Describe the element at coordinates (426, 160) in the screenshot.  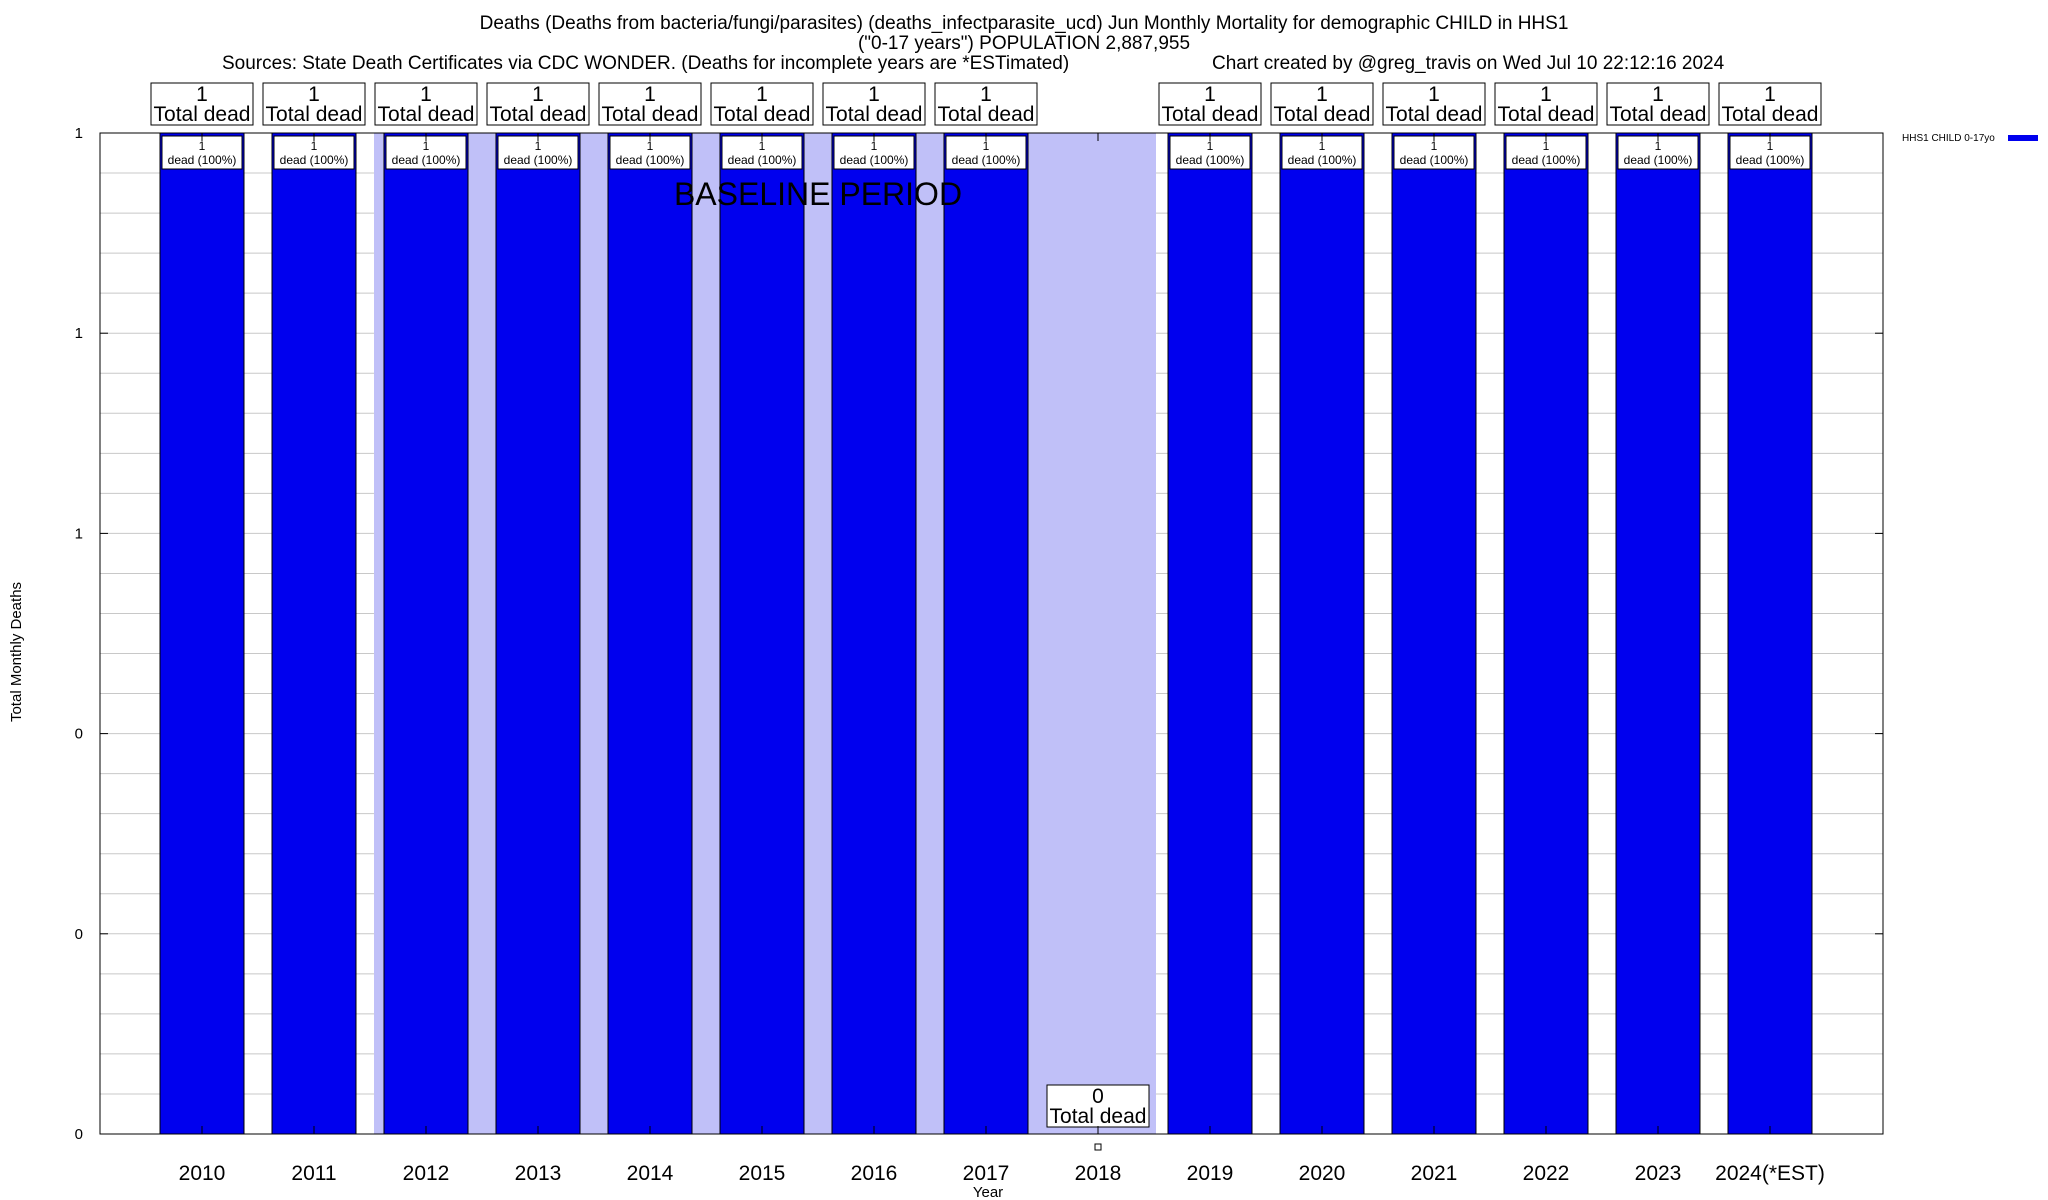
I see `bar-label-pct-2012: dead (100%)` at that location.